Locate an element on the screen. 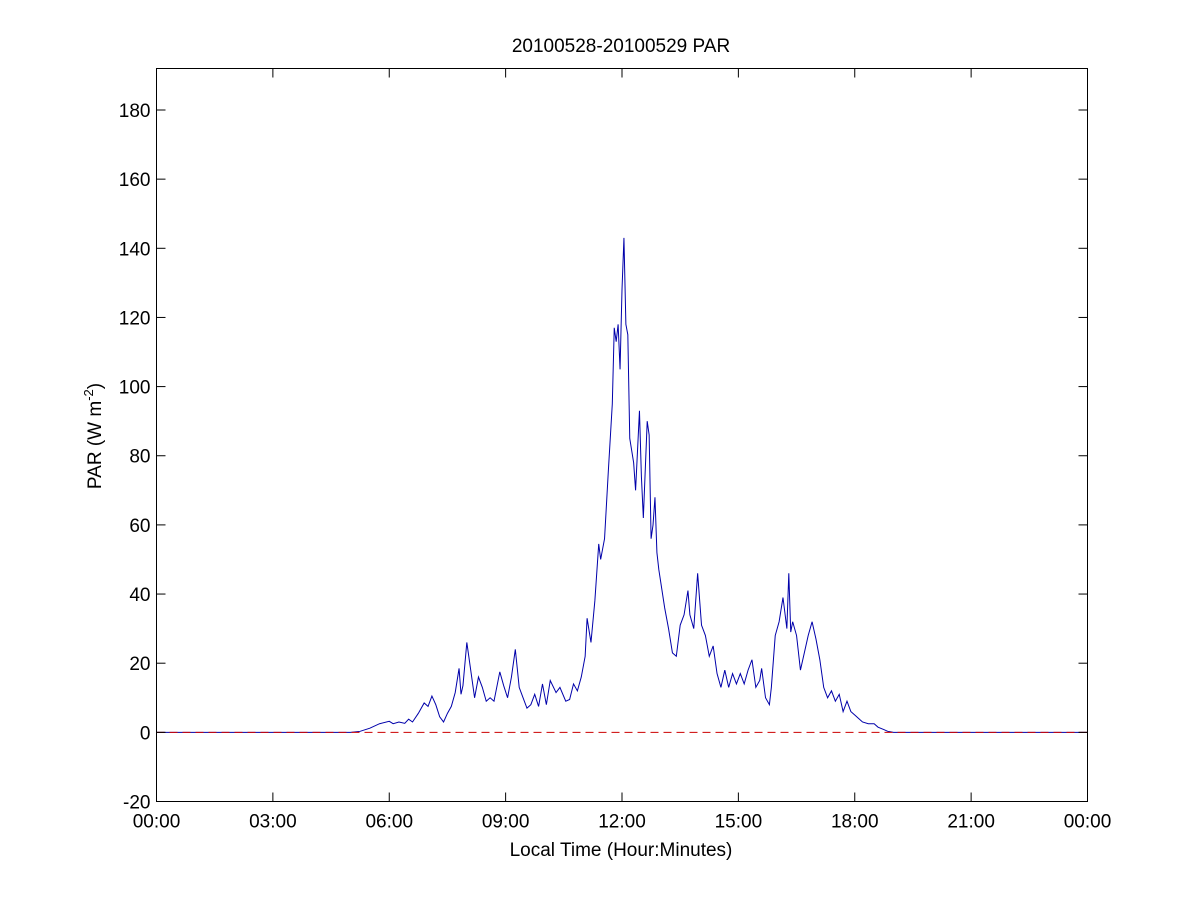 The image size is (1201, 906). y-tick-label: 180 is located at coordinates (135, 111).